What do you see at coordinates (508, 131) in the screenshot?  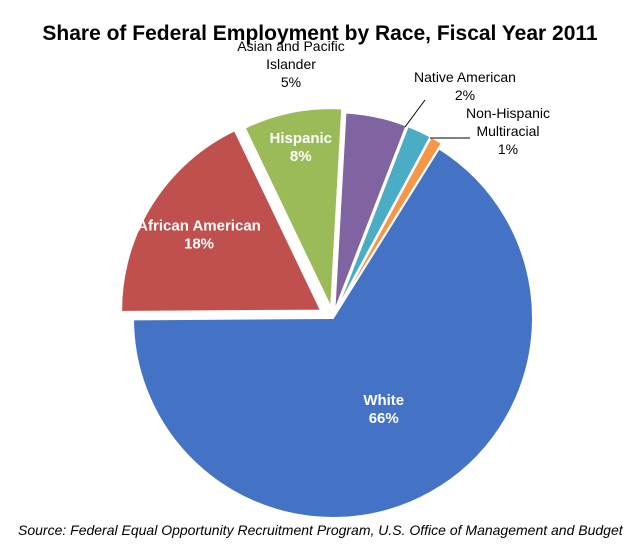 I see `slice-label-non-hispanic-multiracial: Non-Hispanic Multiracial 1%` at bounding box center [508, 131].